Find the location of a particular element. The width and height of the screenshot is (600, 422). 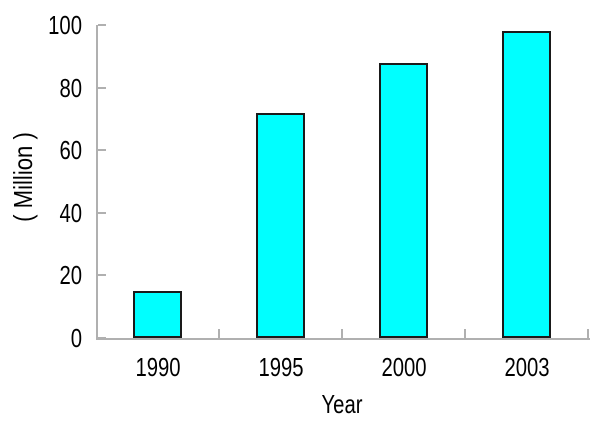

y-tick-label: 40 is located at coordinates (70, 212).